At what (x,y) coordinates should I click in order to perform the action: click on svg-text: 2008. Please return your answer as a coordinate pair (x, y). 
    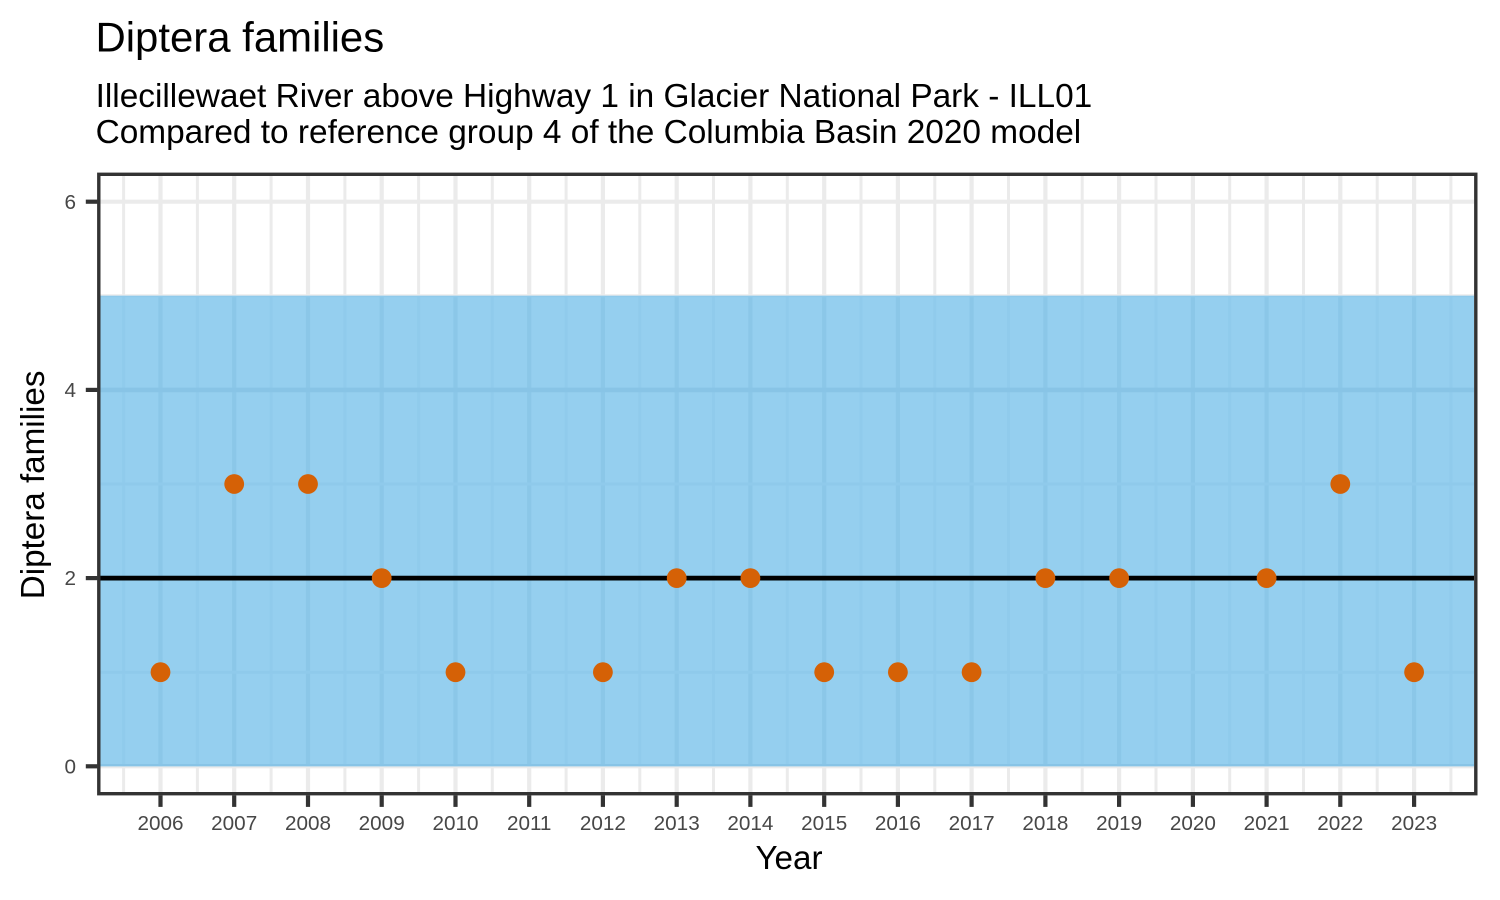
    Looking at the image, I should click on (308, 823).